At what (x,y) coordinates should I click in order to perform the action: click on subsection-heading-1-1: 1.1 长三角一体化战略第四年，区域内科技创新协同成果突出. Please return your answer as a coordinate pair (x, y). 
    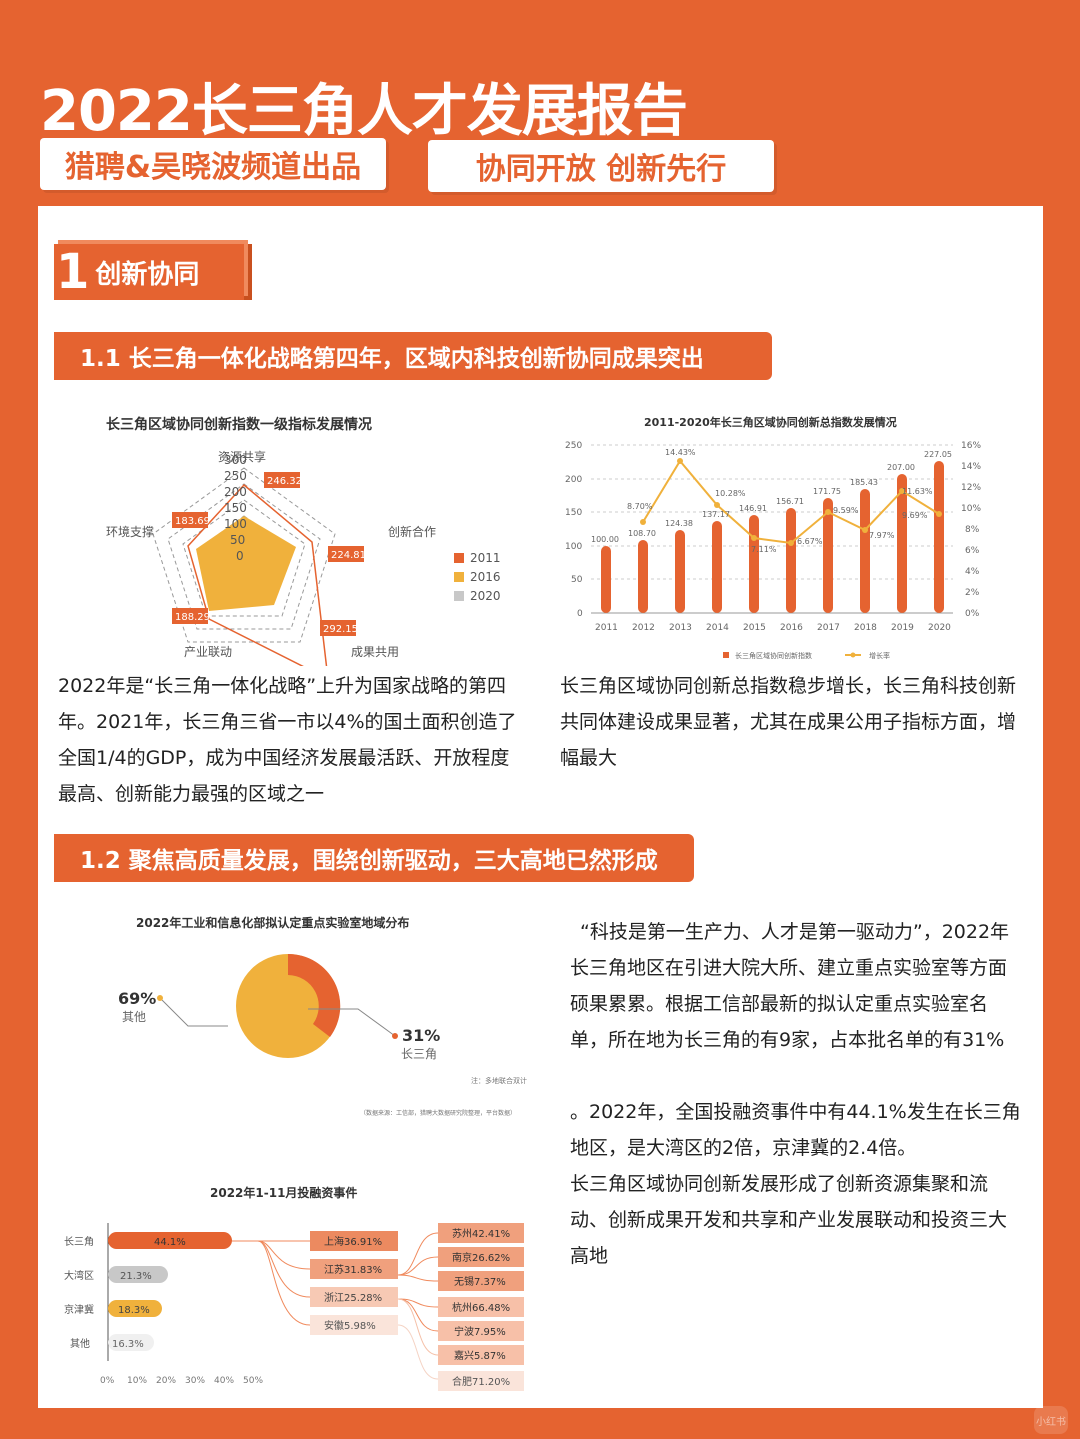
    Looking at the image, I should click on (413, 356).